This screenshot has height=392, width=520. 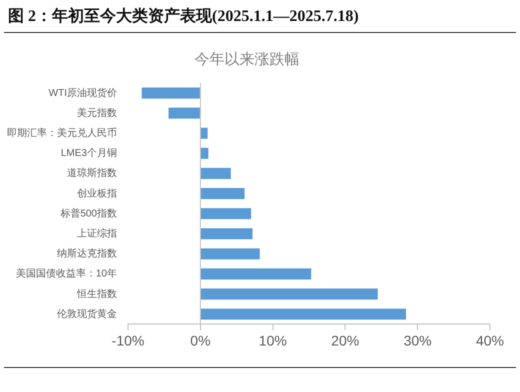 I want to click on x-tick-label: 20%, so click(x=345, y=340).